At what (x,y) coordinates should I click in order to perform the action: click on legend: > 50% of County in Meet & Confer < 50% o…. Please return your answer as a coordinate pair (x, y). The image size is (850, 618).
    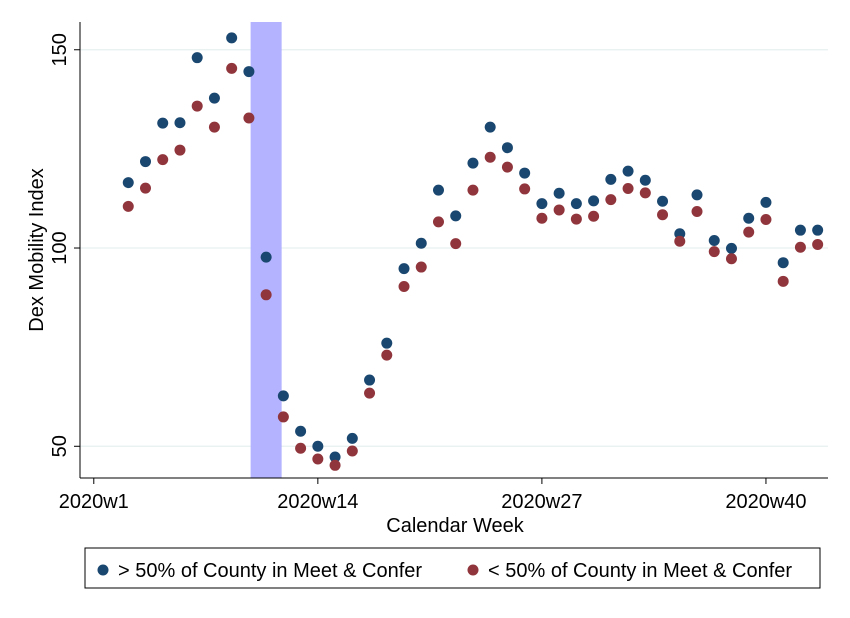
    Looking at the image, I should click on (452, 568).